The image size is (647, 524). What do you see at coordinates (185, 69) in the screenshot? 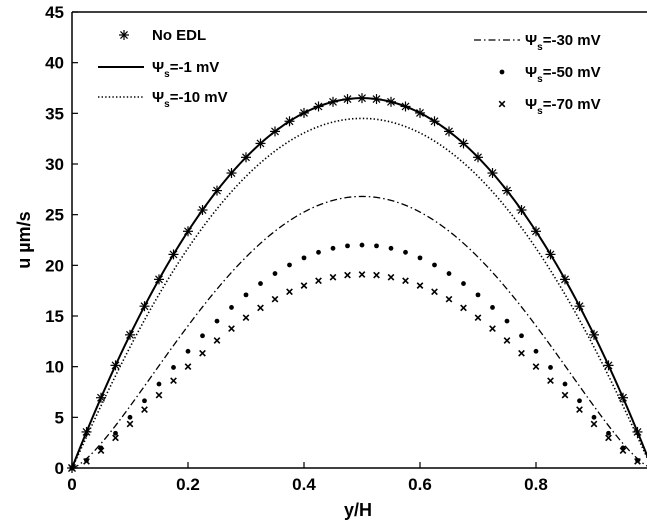
I see `legend-label: Ψs=-1 mV` at bounding box center [185, 69].